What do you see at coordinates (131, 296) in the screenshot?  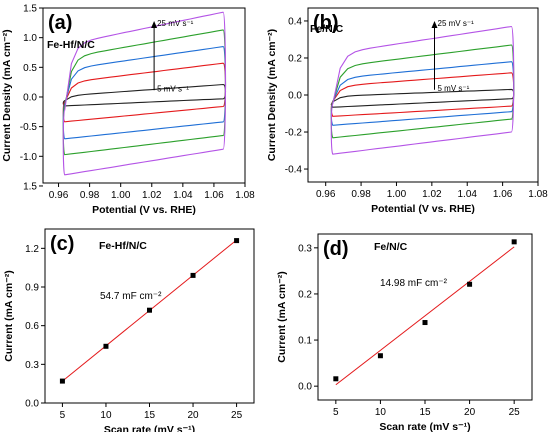 I see `capacitance-label: 54.7 mF cm⁻²` at bounding box center [131, 296].